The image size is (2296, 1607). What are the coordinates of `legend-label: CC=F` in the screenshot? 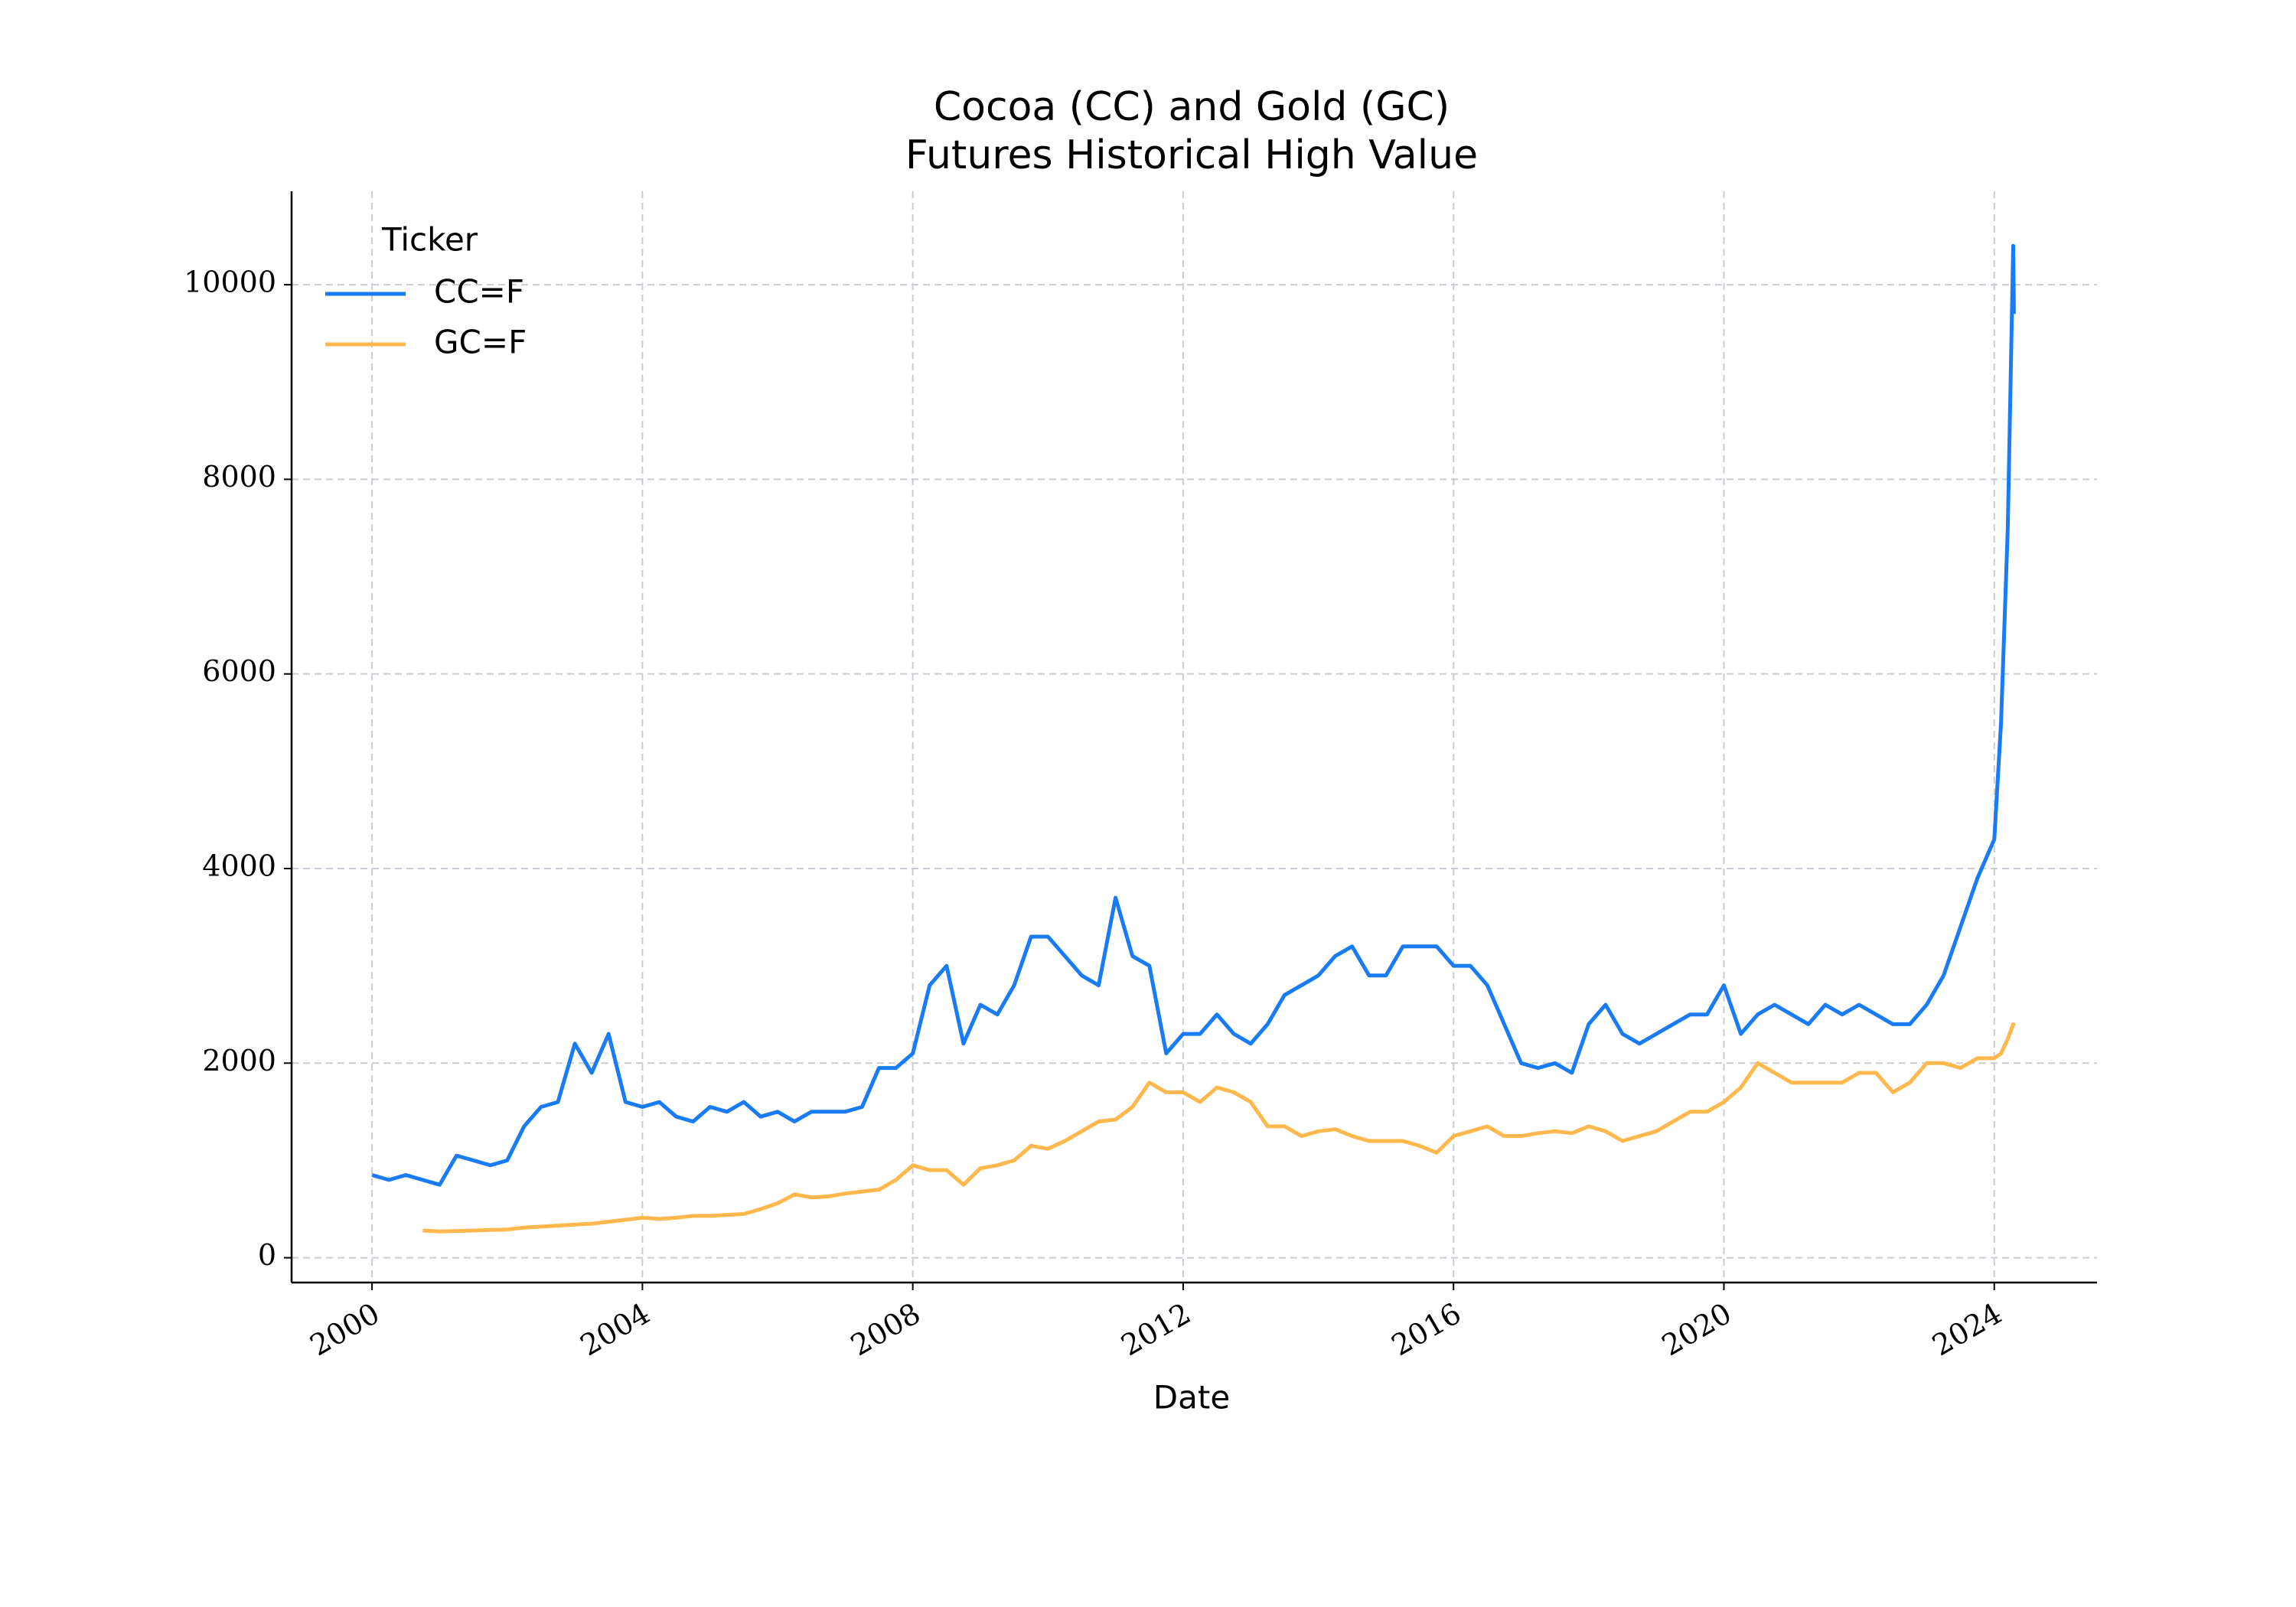 It's located at (479, 292).